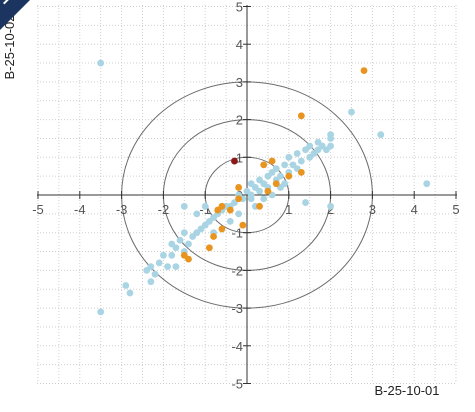  I want to click on x-tick-label: -5, so click(38, 209).